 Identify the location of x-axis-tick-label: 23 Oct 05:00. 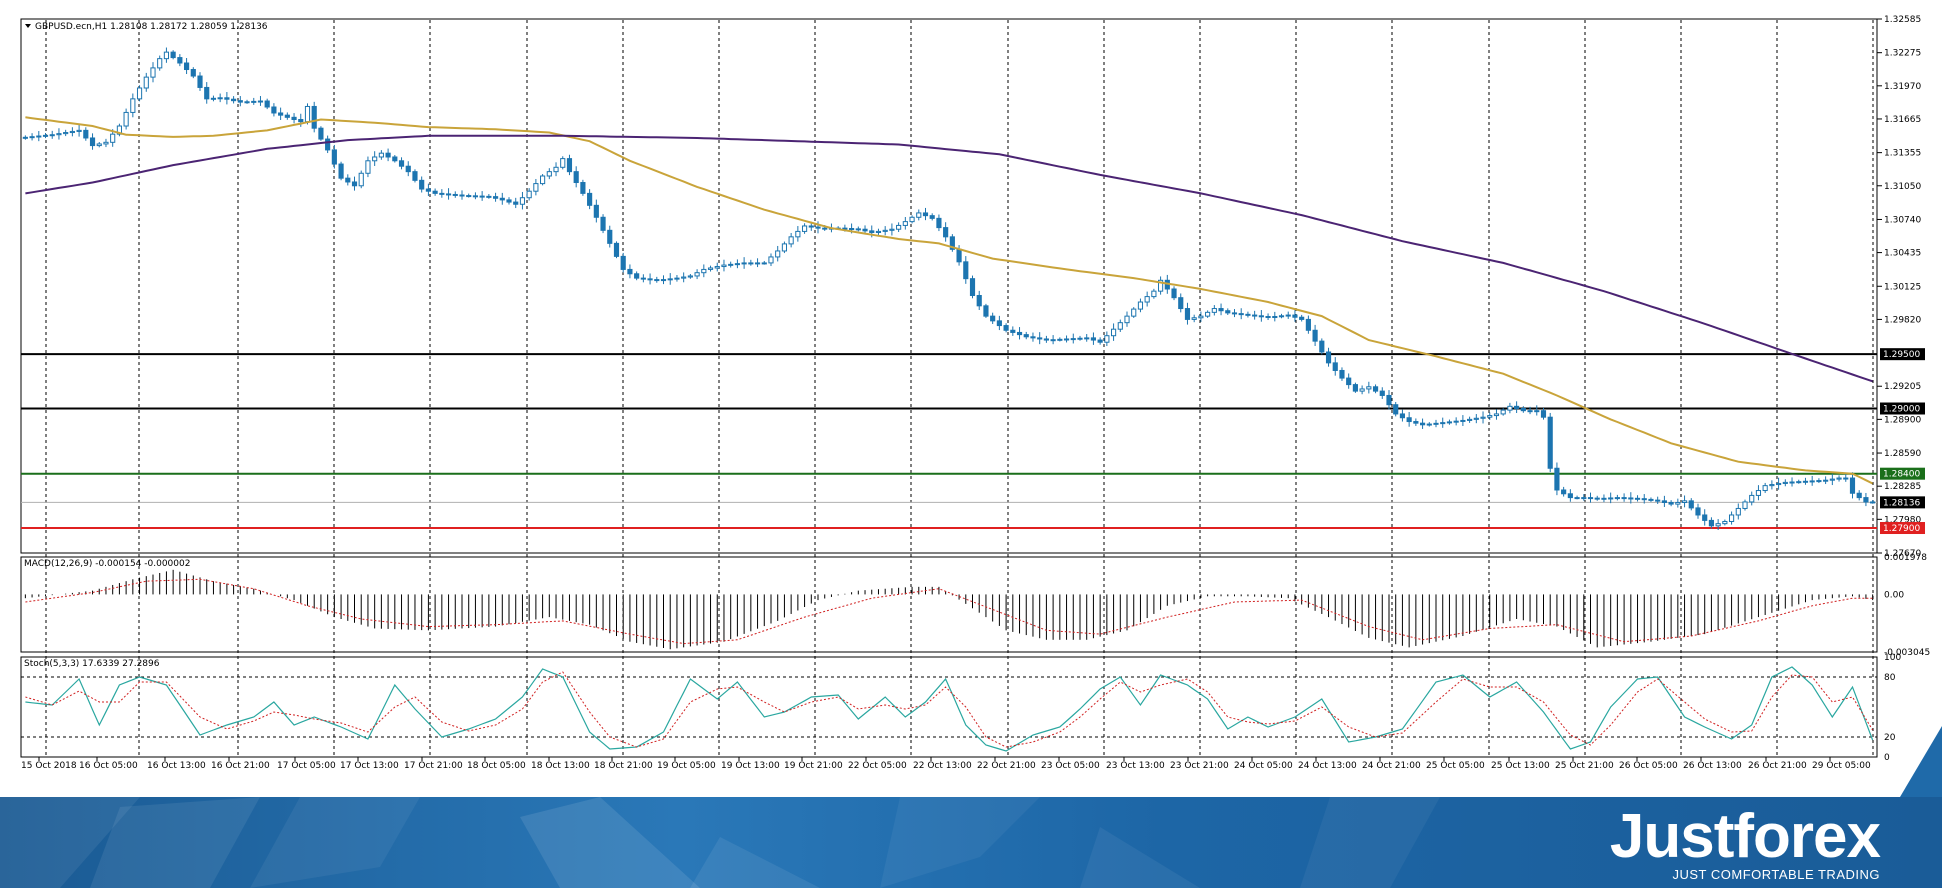
(1070, 766).